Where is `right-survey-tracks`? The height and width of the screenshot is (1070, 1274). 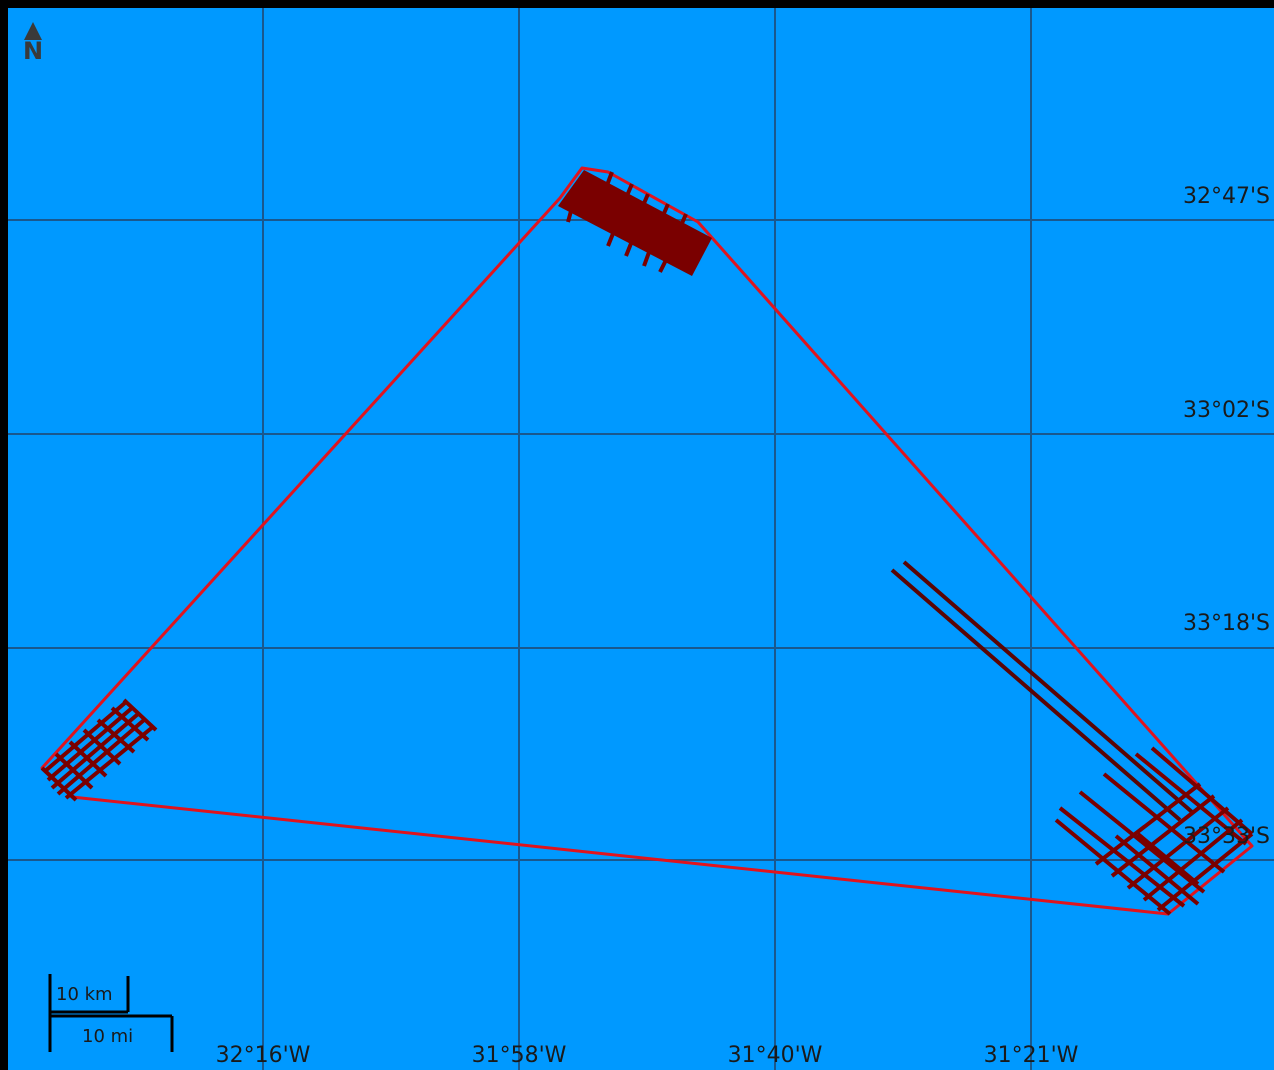
right-survey-tracks is located at coordinates (1072, 738).